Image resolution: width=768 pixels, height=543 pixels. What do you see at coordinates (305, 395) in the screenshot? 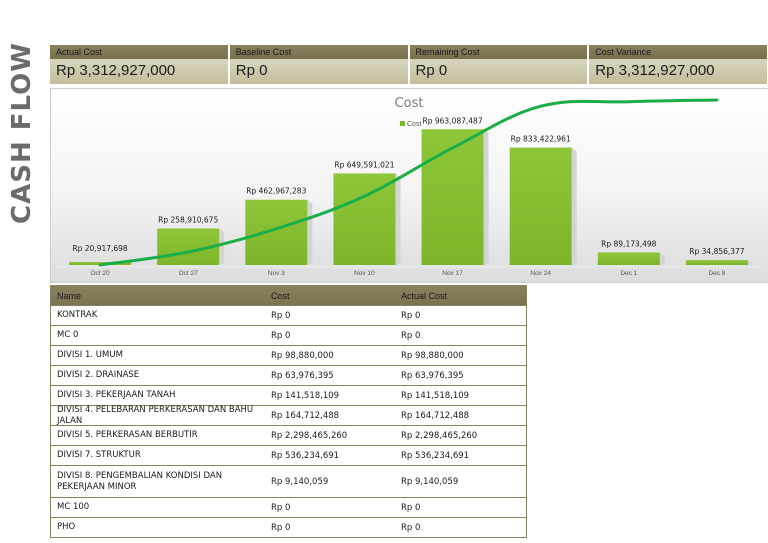
I see `row-cost: Rp 141,518,109` at bounding box center [305, 395].